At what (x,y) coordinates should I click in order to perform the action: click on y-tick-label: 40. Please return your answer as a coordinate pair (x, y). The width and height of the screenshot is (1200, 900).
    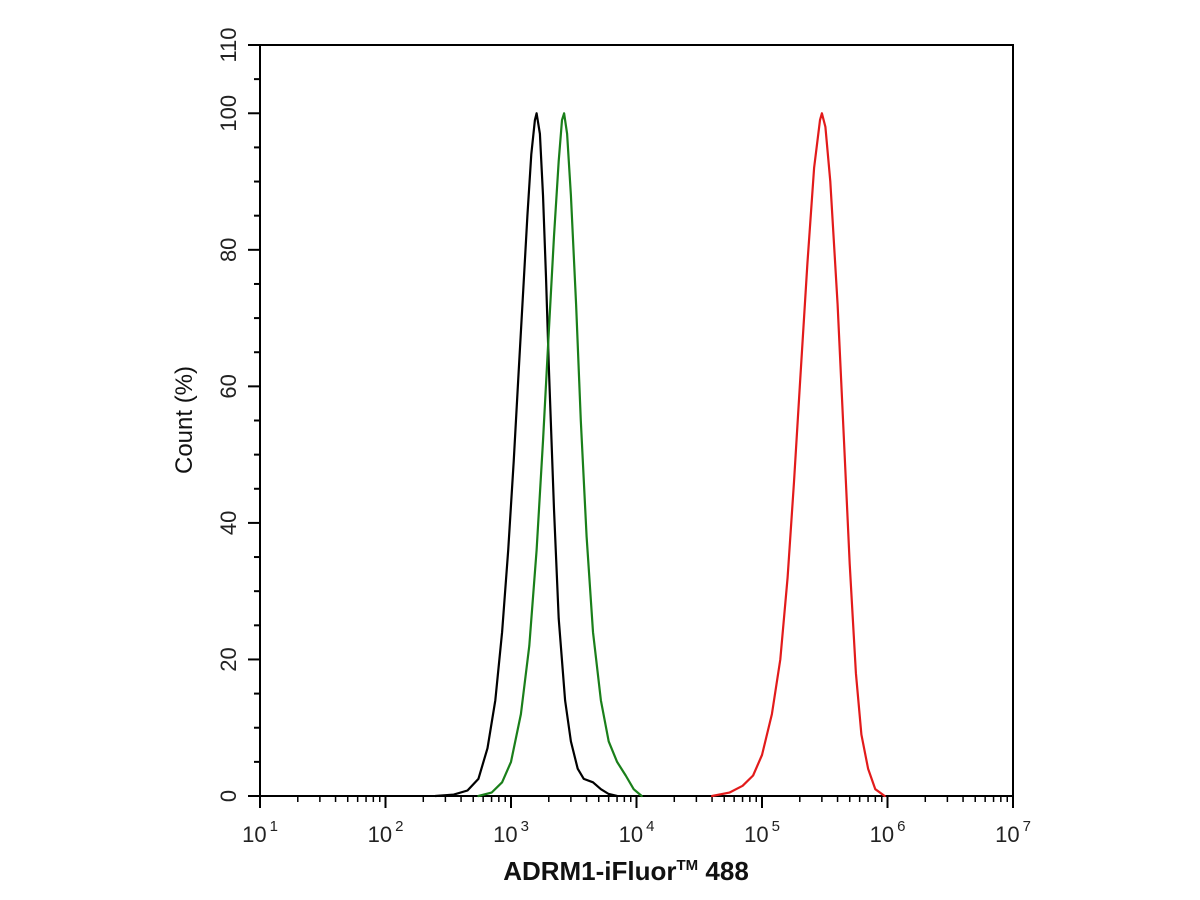
    Looking at the image, I should click on (228, 523).